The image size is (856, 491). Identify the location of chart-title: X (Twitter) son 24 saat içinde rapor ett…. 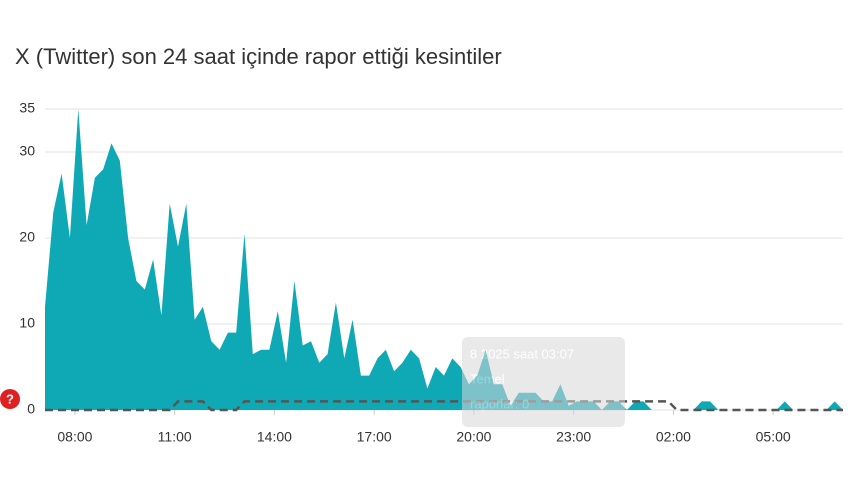
(258, 56).